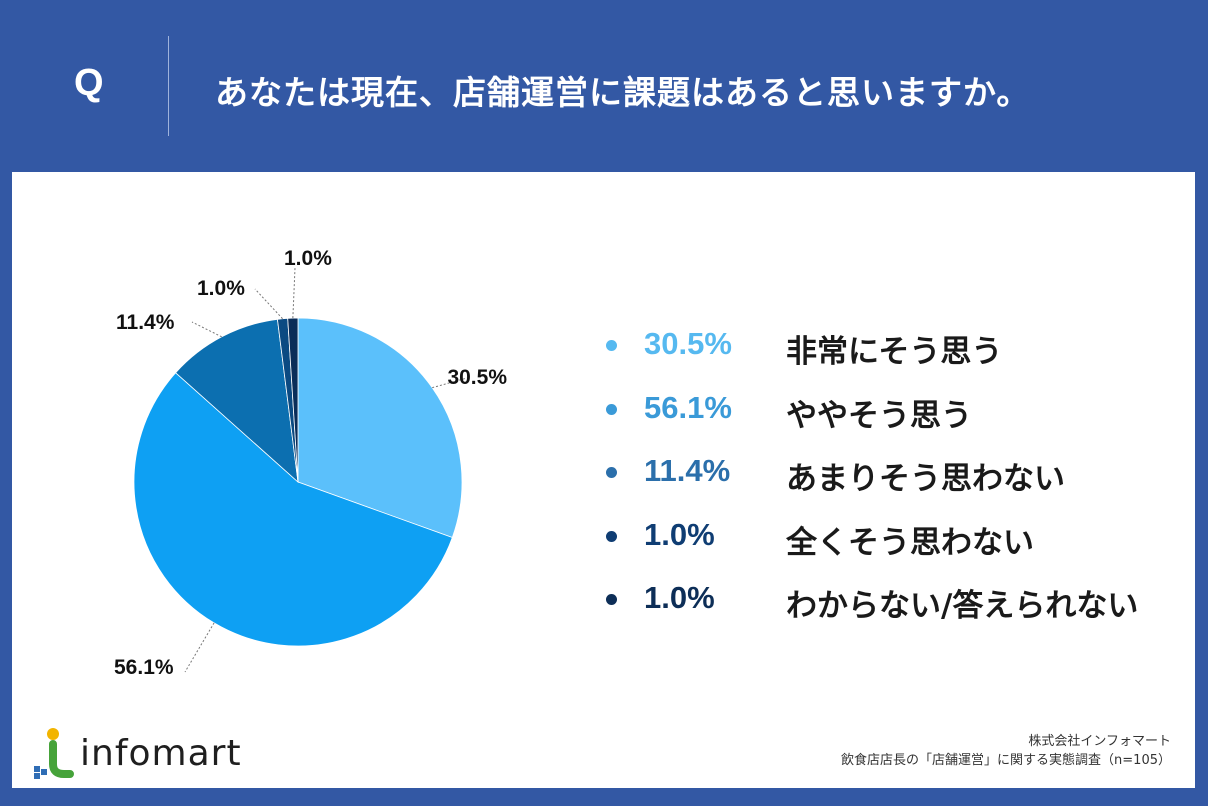 The image size is (1208, 806). I want to click on source-survey: 飲食店店長の「店舗運営」に関する実態調査（n=105）, so click(1006, 760).